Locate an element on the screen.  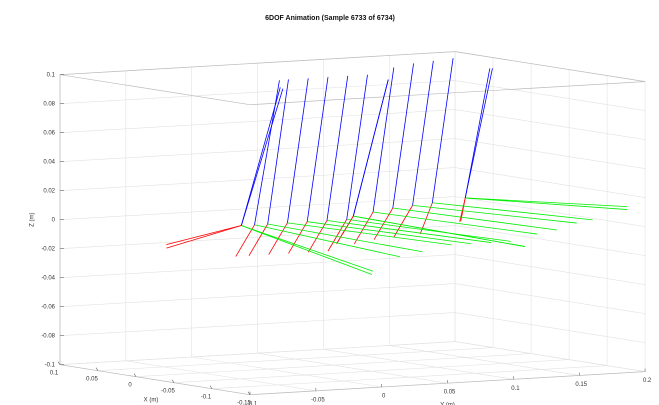
z-tick-label: -0.04 is located at coordinates (48, 278).